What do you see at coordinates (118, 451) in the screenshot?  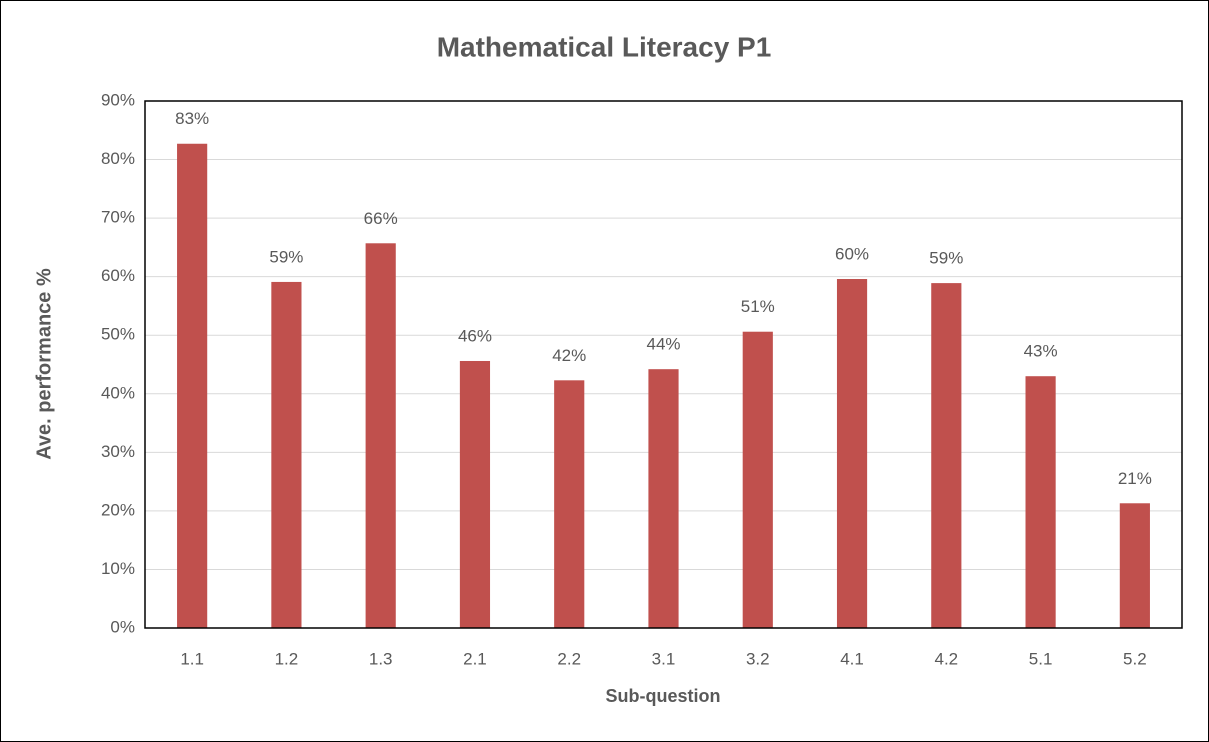 I see `y-tick-label: 30%` at bounding box center [118, 451].